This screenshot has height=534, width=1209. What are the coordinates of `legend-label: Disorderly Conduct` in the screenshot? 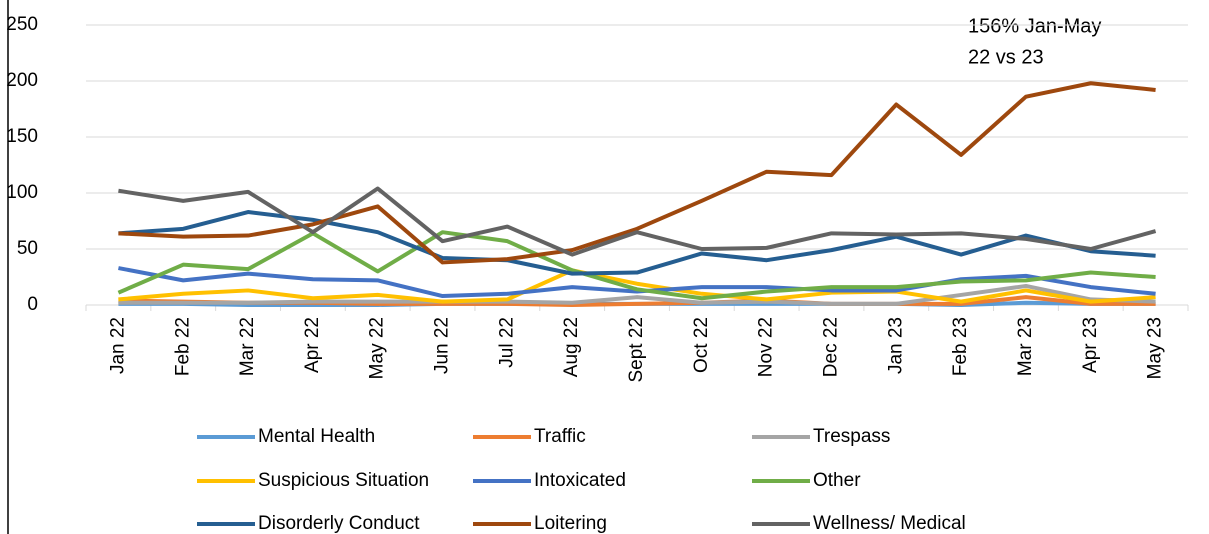 It's located at (339, 523).